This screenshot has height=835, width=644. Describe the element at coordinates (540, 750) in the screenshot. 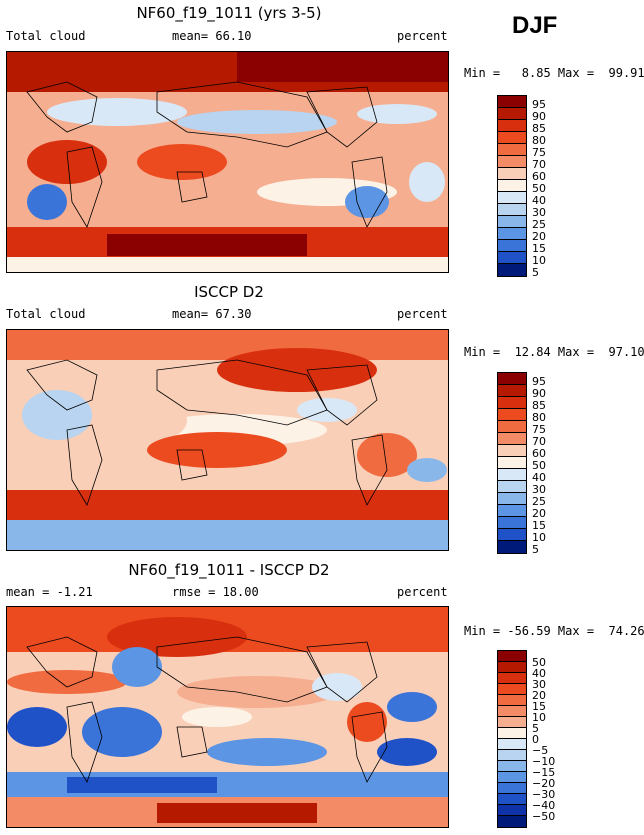

I see `panel3-colorbar-label: −5` at that location.